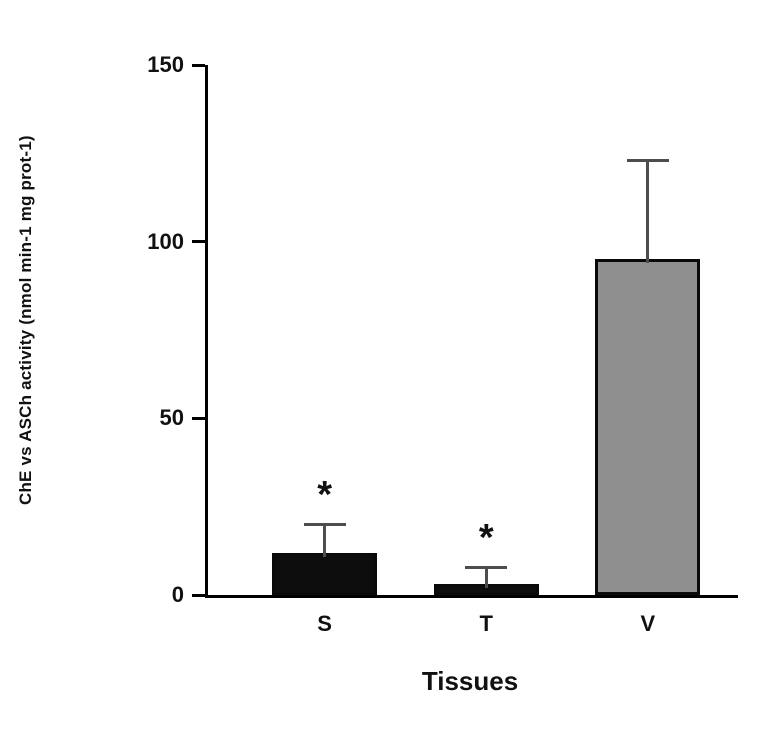  Describe the element at coordinates (325, 540) in the screenshot. I see `error-bar-line-S` at that location.